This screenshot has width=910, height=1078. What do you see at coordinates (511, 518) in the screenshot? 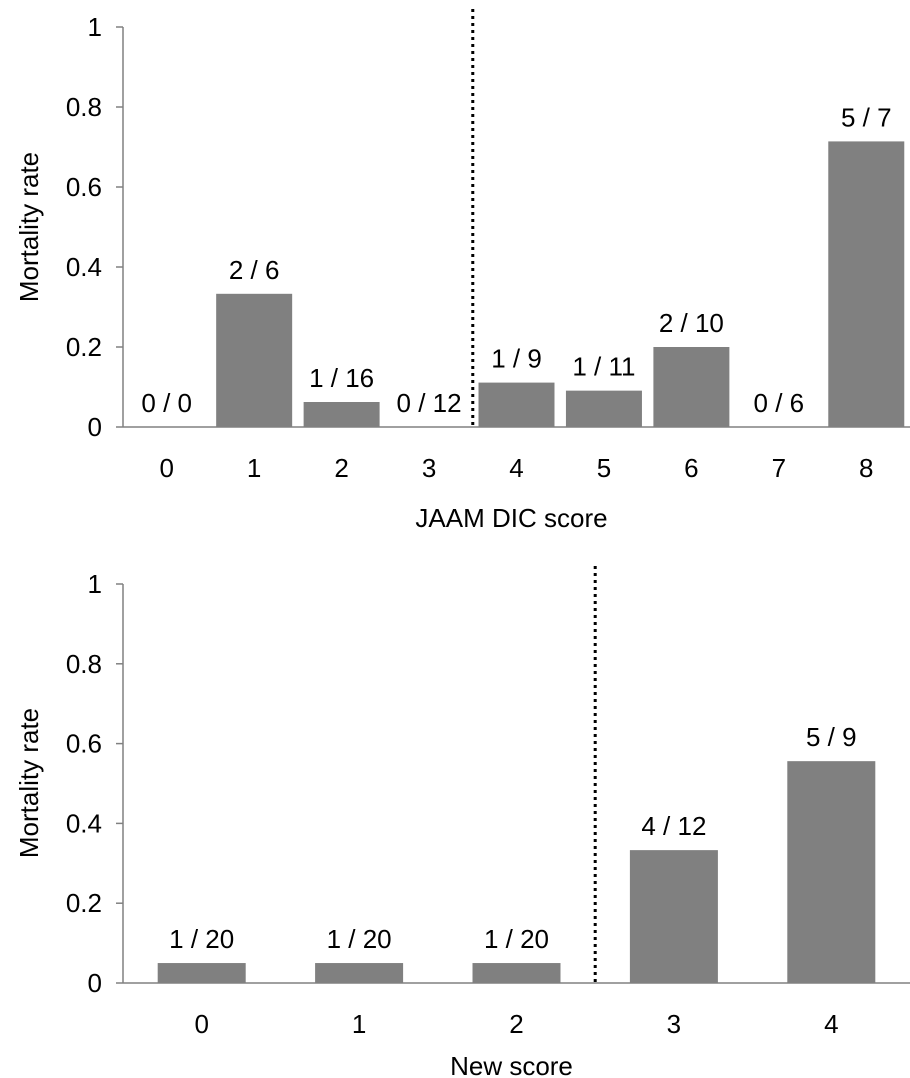
I see `chart1-x-axis-title: JAAM DIC score` at bounding box center [511, 518].